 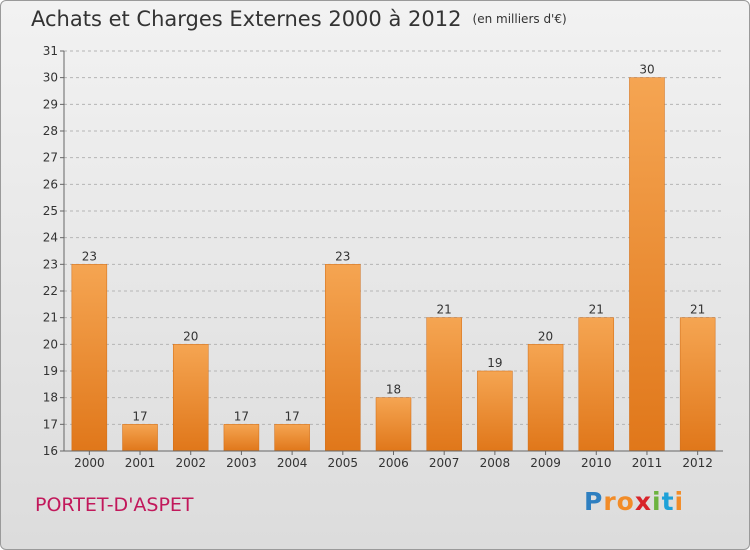 What do you see at coordinates (50, 238) in the screenshot?
I see `y-tick-label: 24` at bounding box center [50, 238].